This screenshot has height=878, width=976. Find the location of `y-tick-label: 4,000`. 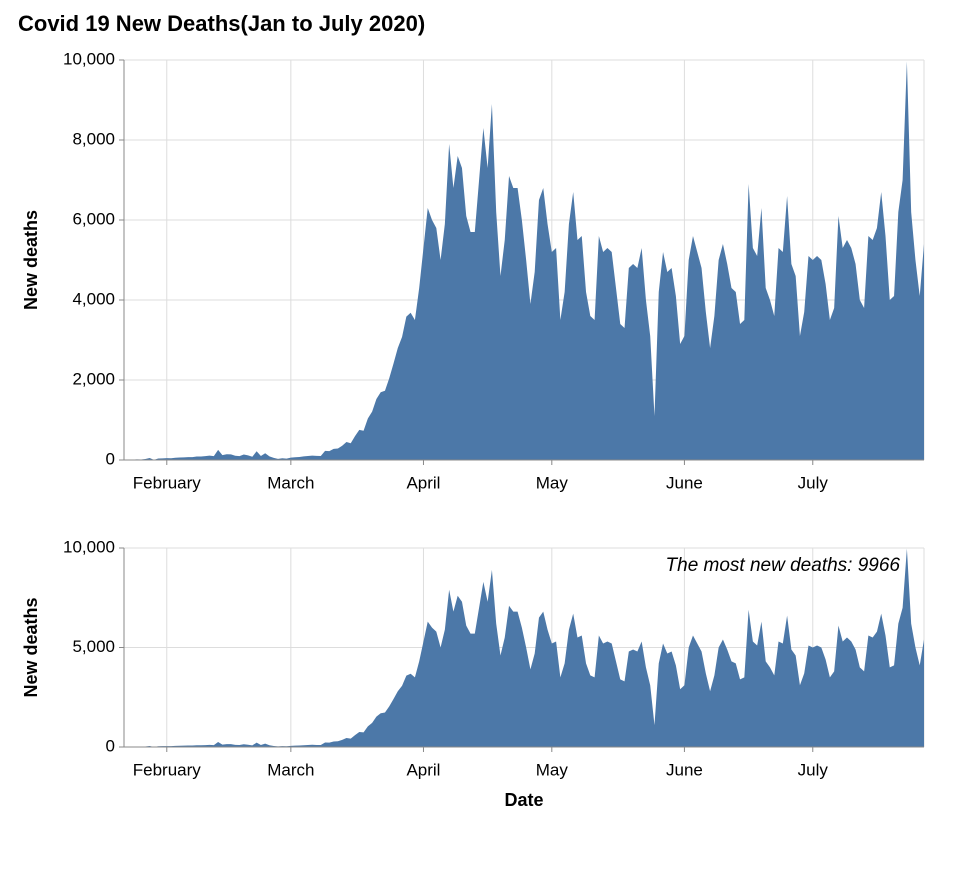

y-tick-label: 4,000 is located at coordinates (93, 298).